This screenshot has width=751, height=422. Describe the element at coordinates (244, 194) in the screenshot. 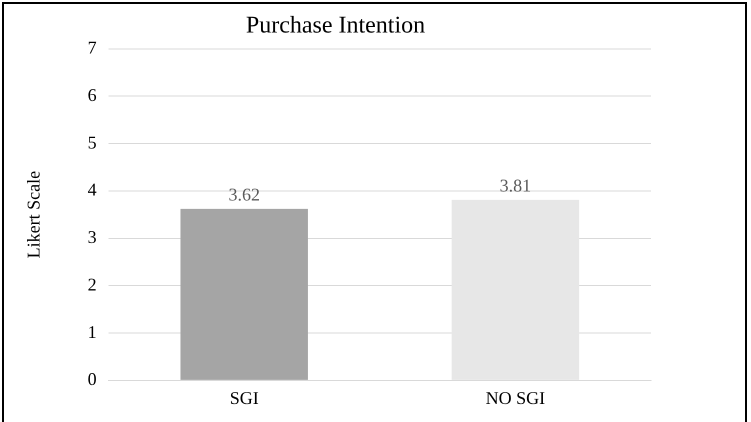

I see `data-label: 3.62` at that location.